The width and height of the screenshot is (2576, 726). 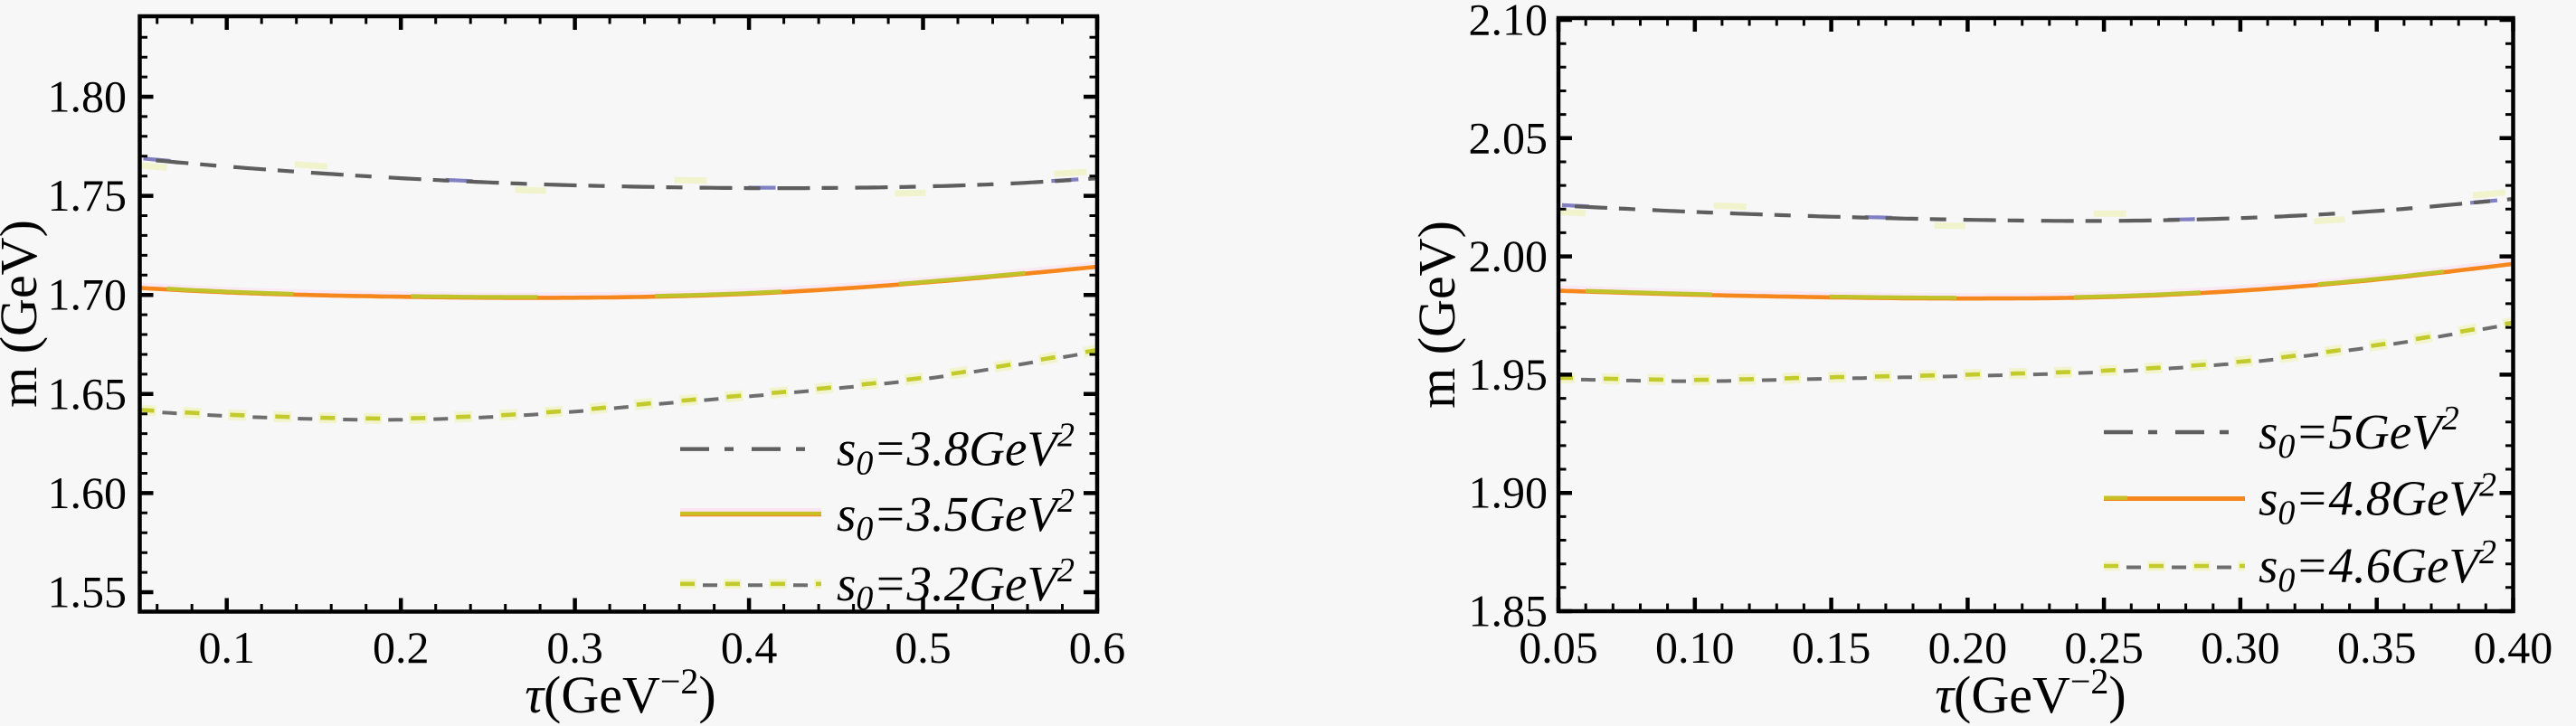 What do you see at coordinates (1508, 492) in the screenshot?
I see `svg-text: 1.90` at bounding box center [1508, 492].